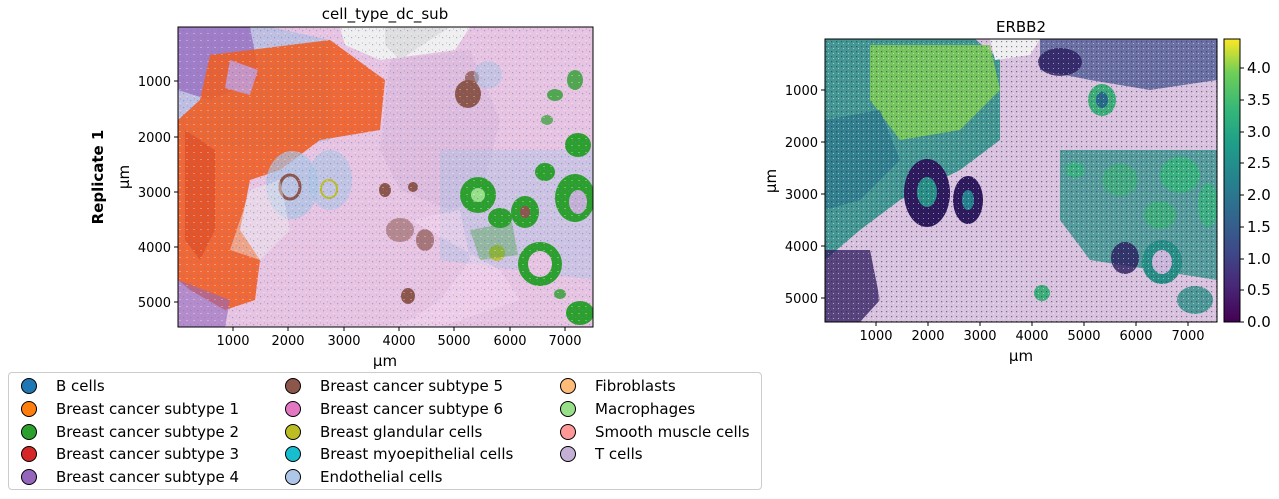  I want to click on left-xtick-label: 6000, so click(509, 341).